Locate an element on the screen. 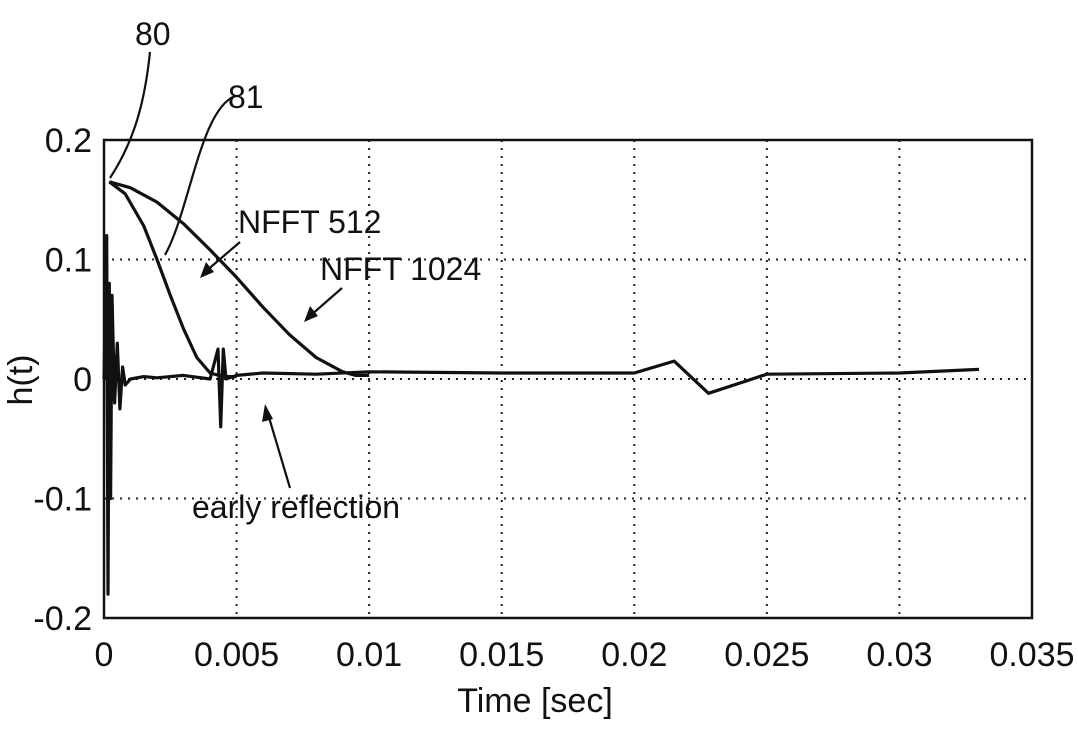 This screenshot has height=732, width=1078. x-tick-label: 0.02 is located at coordinates (634, 655).